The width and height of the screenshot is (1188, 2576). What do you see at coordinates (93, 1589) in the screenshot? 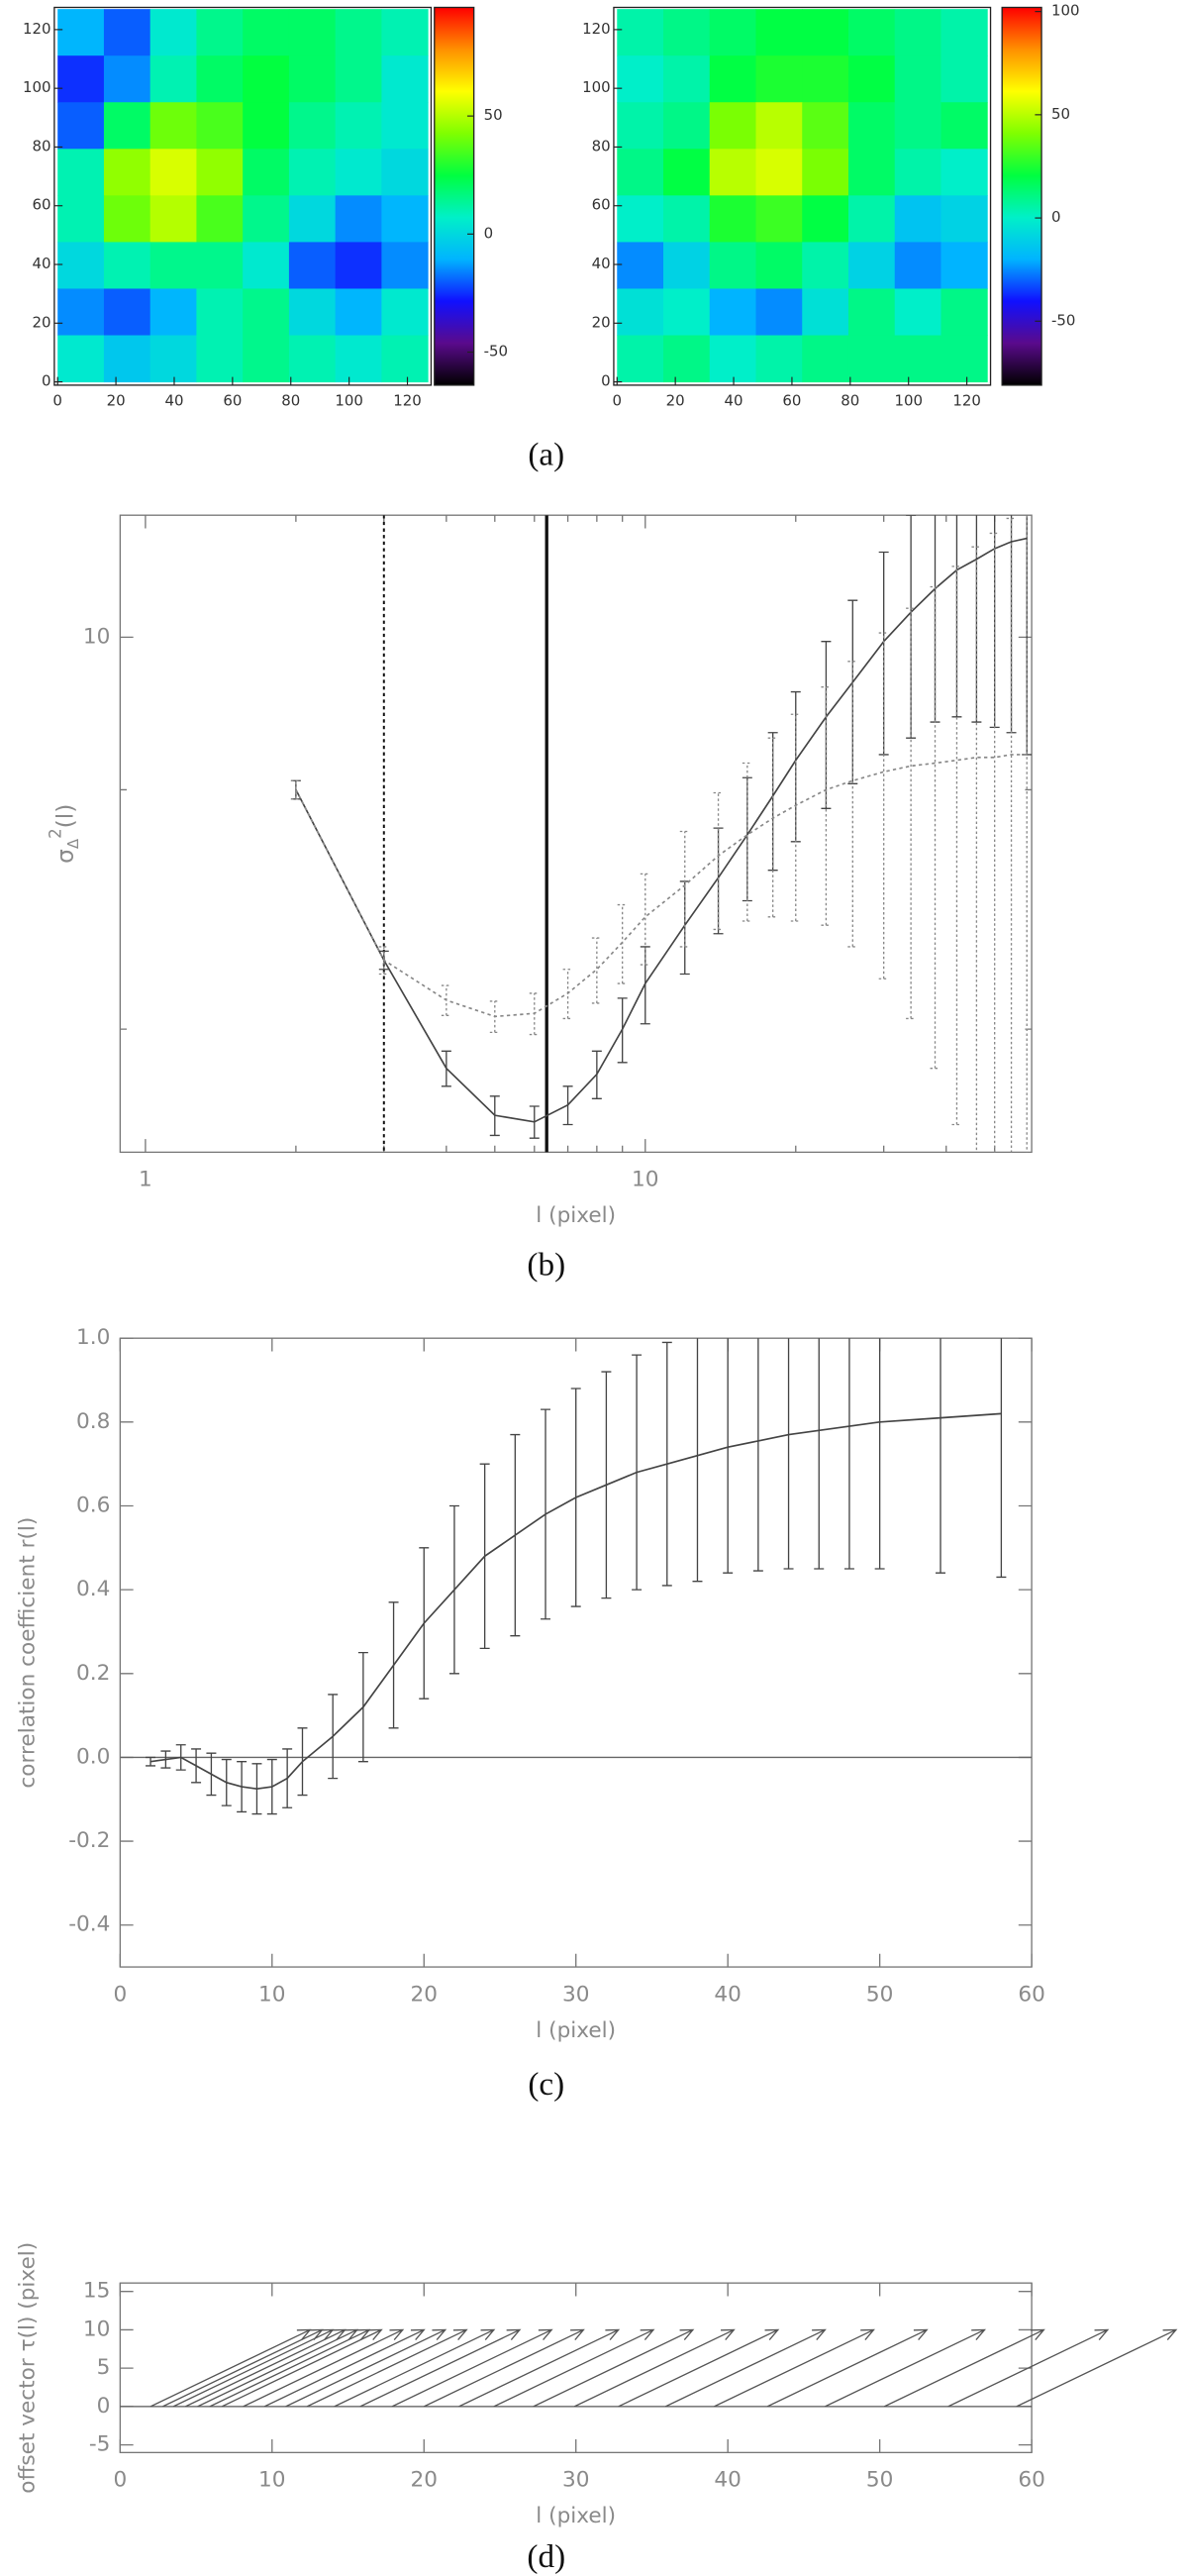
I see `y-tick-label: 0.4` at bounding box center [93, 1589].